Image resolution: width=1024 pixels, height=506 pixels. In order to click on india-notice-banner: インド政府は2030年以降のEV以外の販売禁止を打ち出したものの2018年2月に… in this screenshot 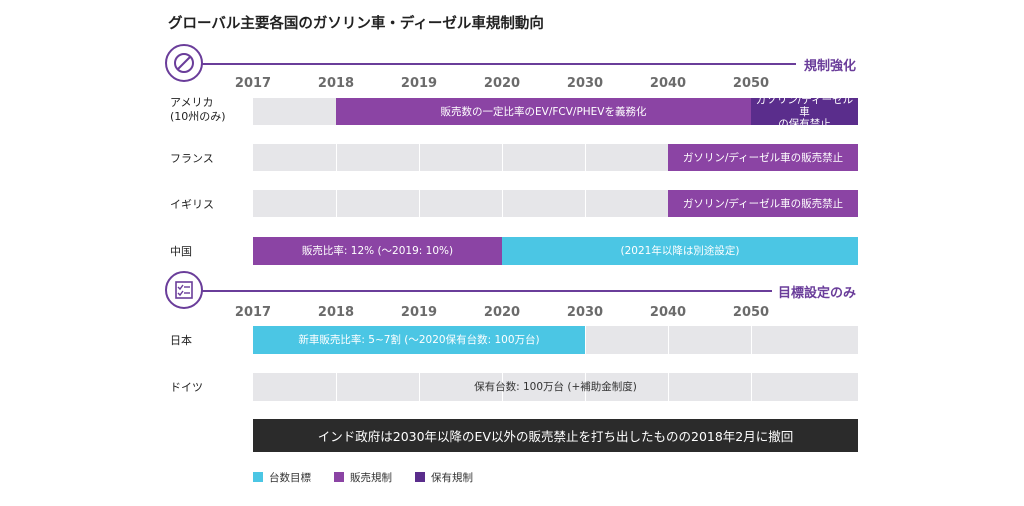, I will do `click(555, 435)`.